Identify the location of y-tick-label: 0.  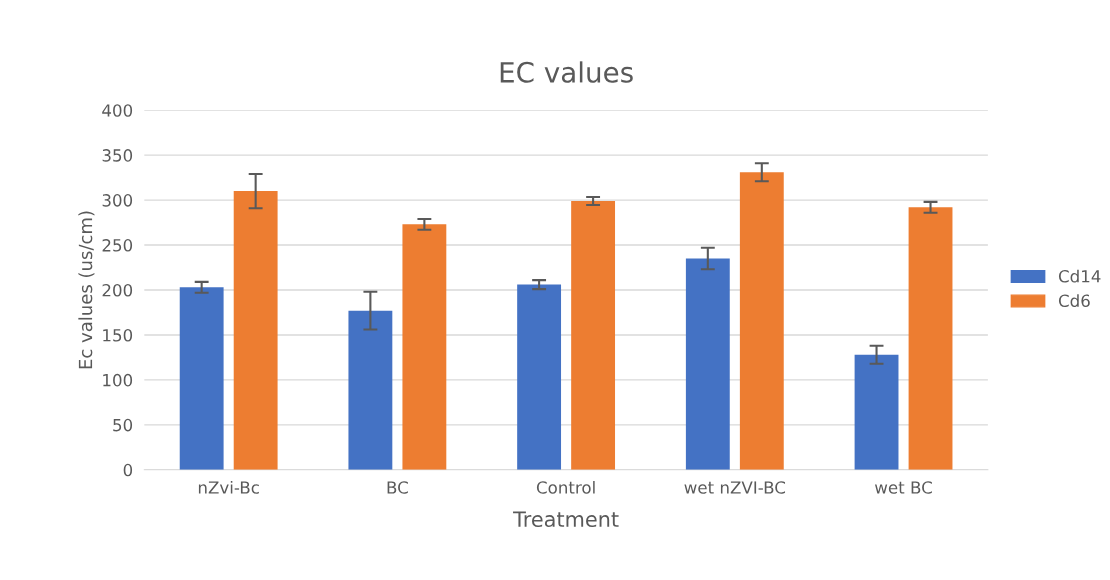
(128, 470).